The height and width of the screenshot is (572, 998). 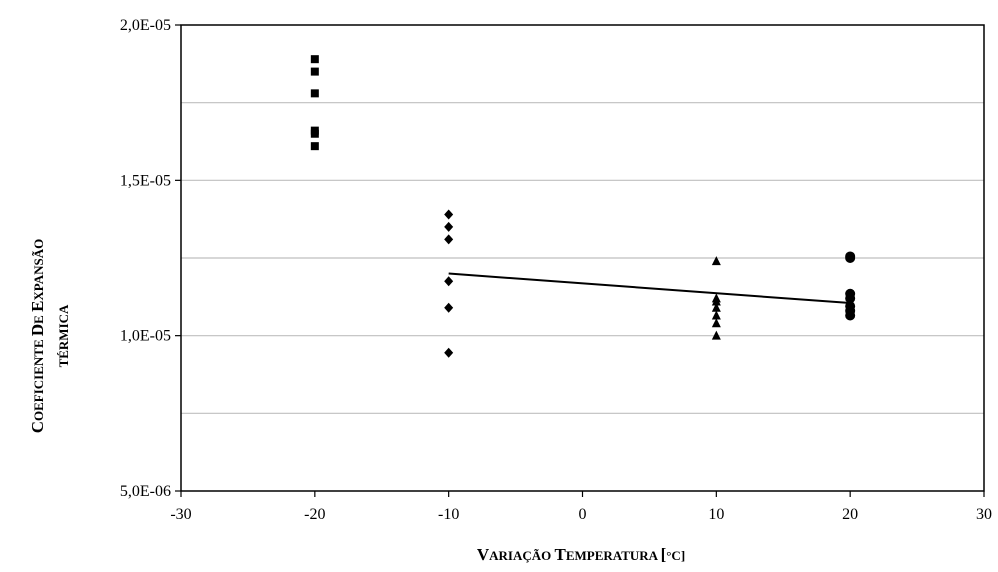 What do you see at coordinates (145, 25) in the screenshot?
I see `y-tick-label: 2,0E-05` at bounding box center [145, 25].